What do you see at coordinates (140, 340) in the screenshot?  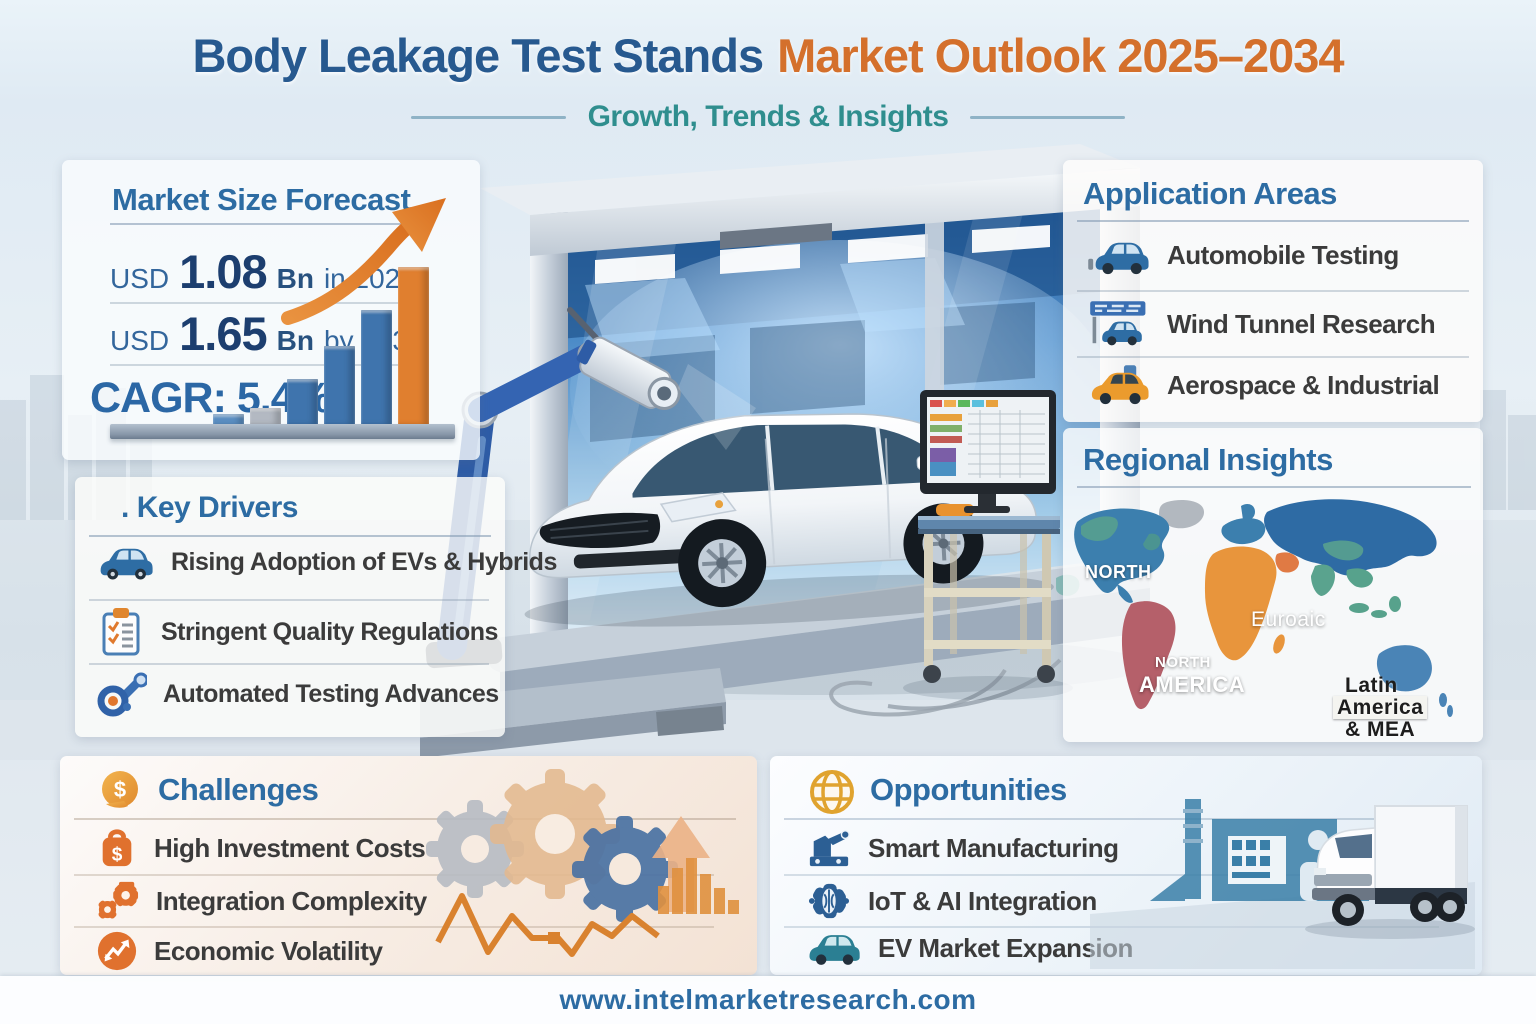 I see `stat-2034-currency: USD` at bounding box center [140, 340].